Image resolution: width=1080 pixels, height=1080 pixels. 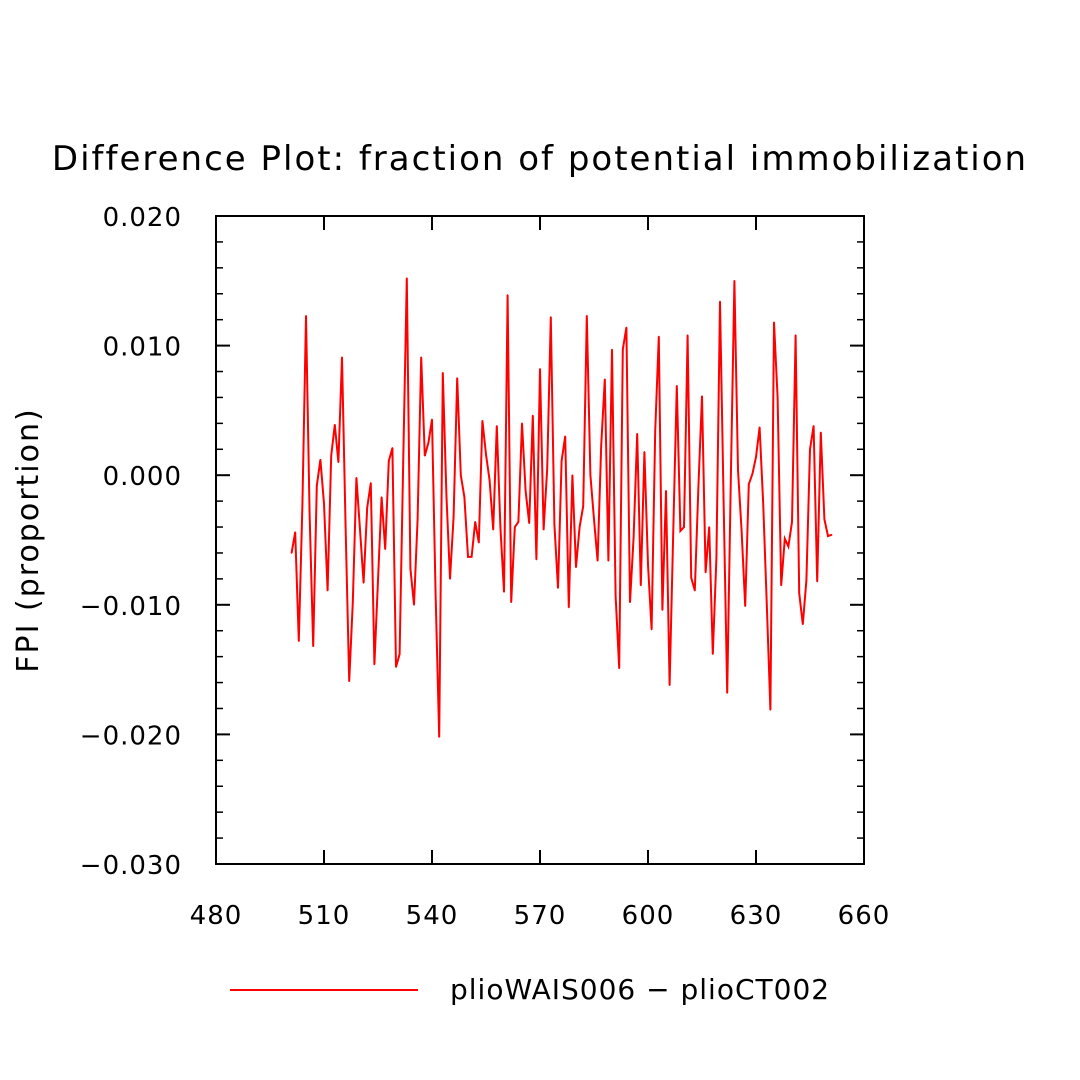 What do you see at coordinates (28, 539) in the screenshot?
I see `y-axis-label: FPI (proportion)` at bounding box center [28, 539].